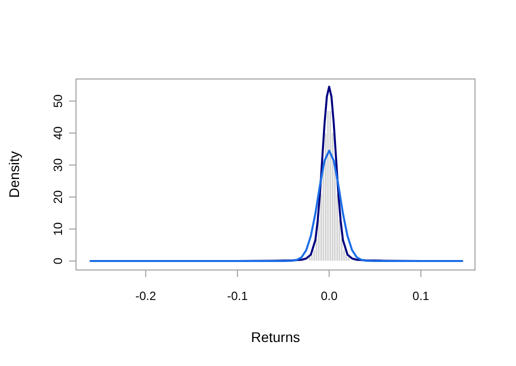  Describe the element at coordinates (58, 165) in the screenshot. I see `y-tick-label: 30` at that location.